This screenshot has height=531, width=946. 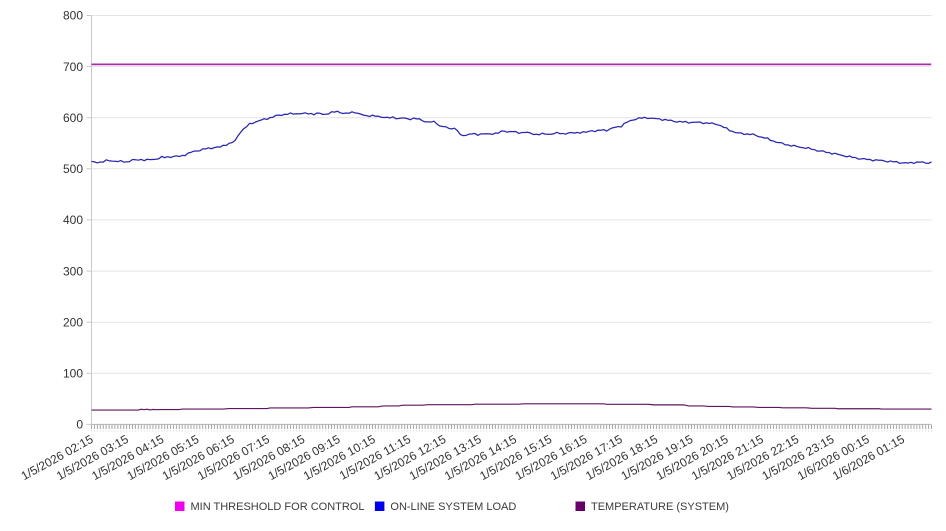 I want to click on svg-text: 100, so click(x=73, y=374).